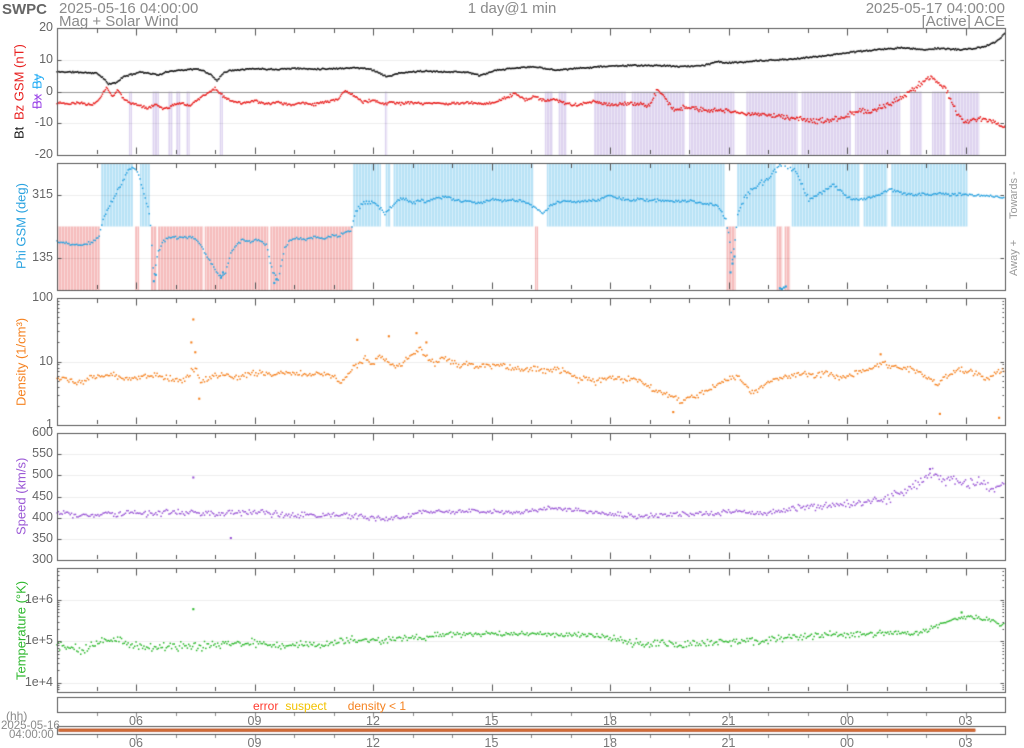 The width and height of the screenshot is (1024, 748). I want to click on away-sector-label: Away +, so click(1014, 258).